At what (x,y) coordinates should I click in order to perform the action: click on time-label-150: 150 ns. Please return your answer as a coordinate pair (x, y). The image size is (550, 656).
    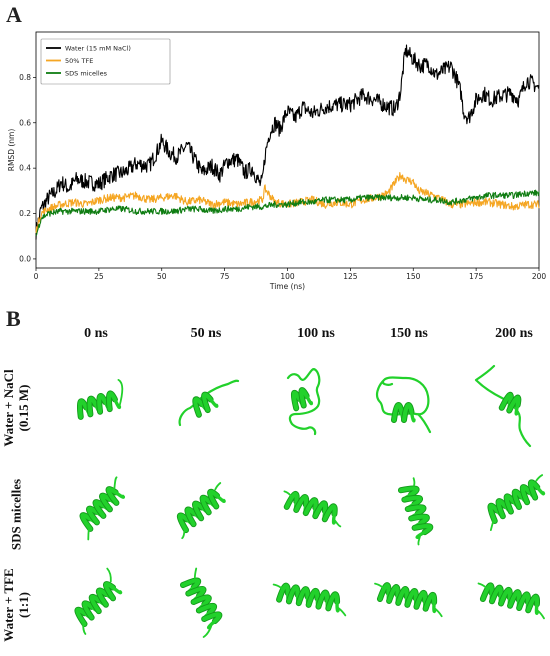
    Looking at the image, I should click on (409, 333).